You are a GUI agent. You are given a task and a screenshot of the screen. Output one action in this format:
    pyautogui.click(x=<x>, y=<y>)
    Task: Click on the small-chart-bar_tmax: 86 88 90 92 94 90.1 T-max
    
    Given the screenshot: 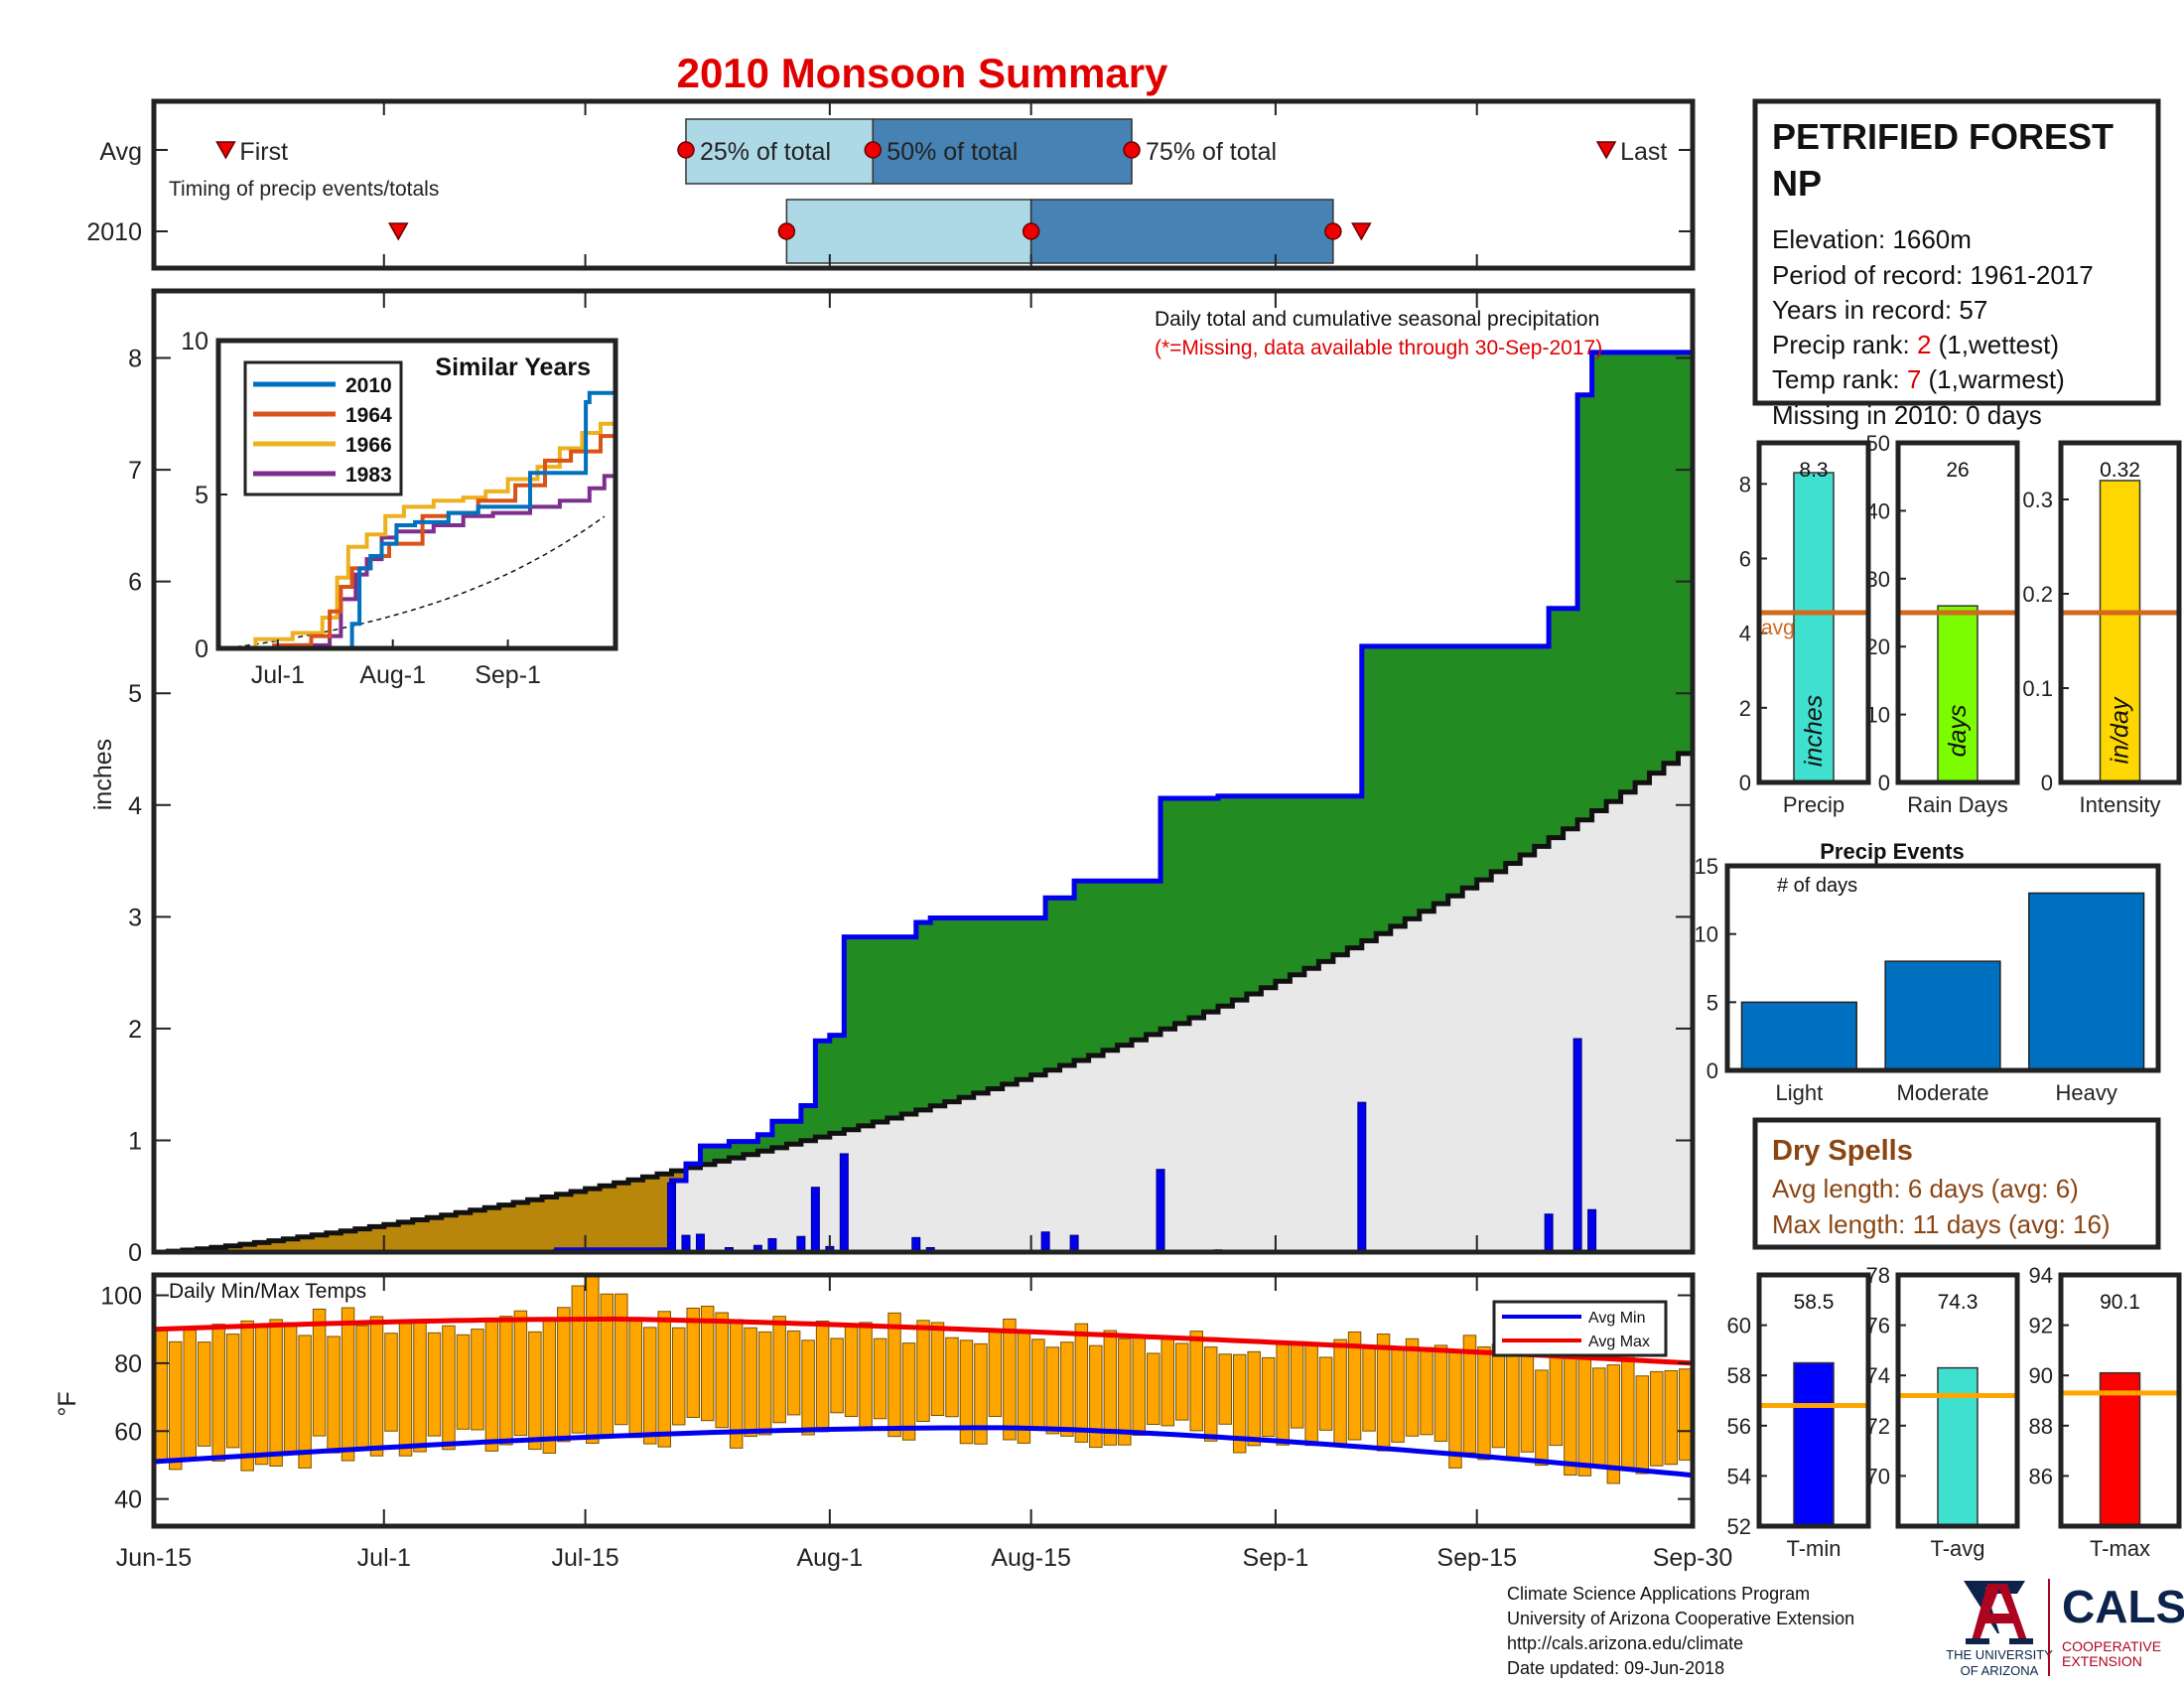 What is the action you would take?
    pyautogui.click(x=2105, y=1412)
    